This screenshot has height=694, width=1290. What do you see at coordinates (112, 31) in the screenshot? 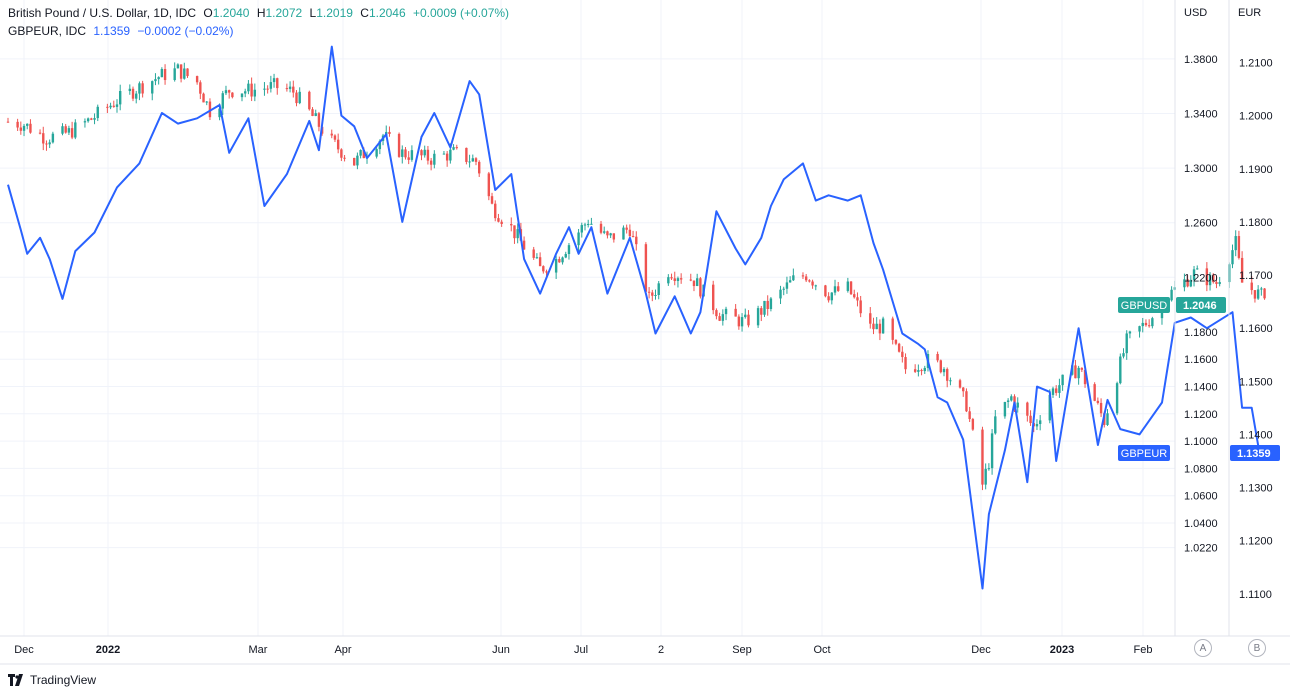
I see `compare-value: 1.1359` at bounding box center [112, 31].